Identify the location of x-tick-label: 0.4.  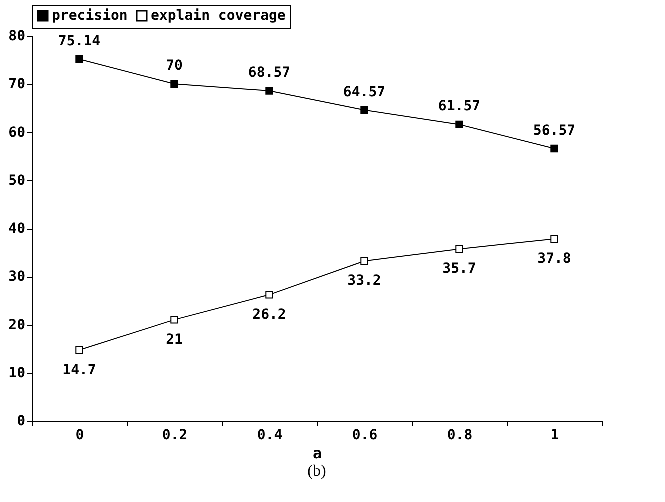
(270, 436).